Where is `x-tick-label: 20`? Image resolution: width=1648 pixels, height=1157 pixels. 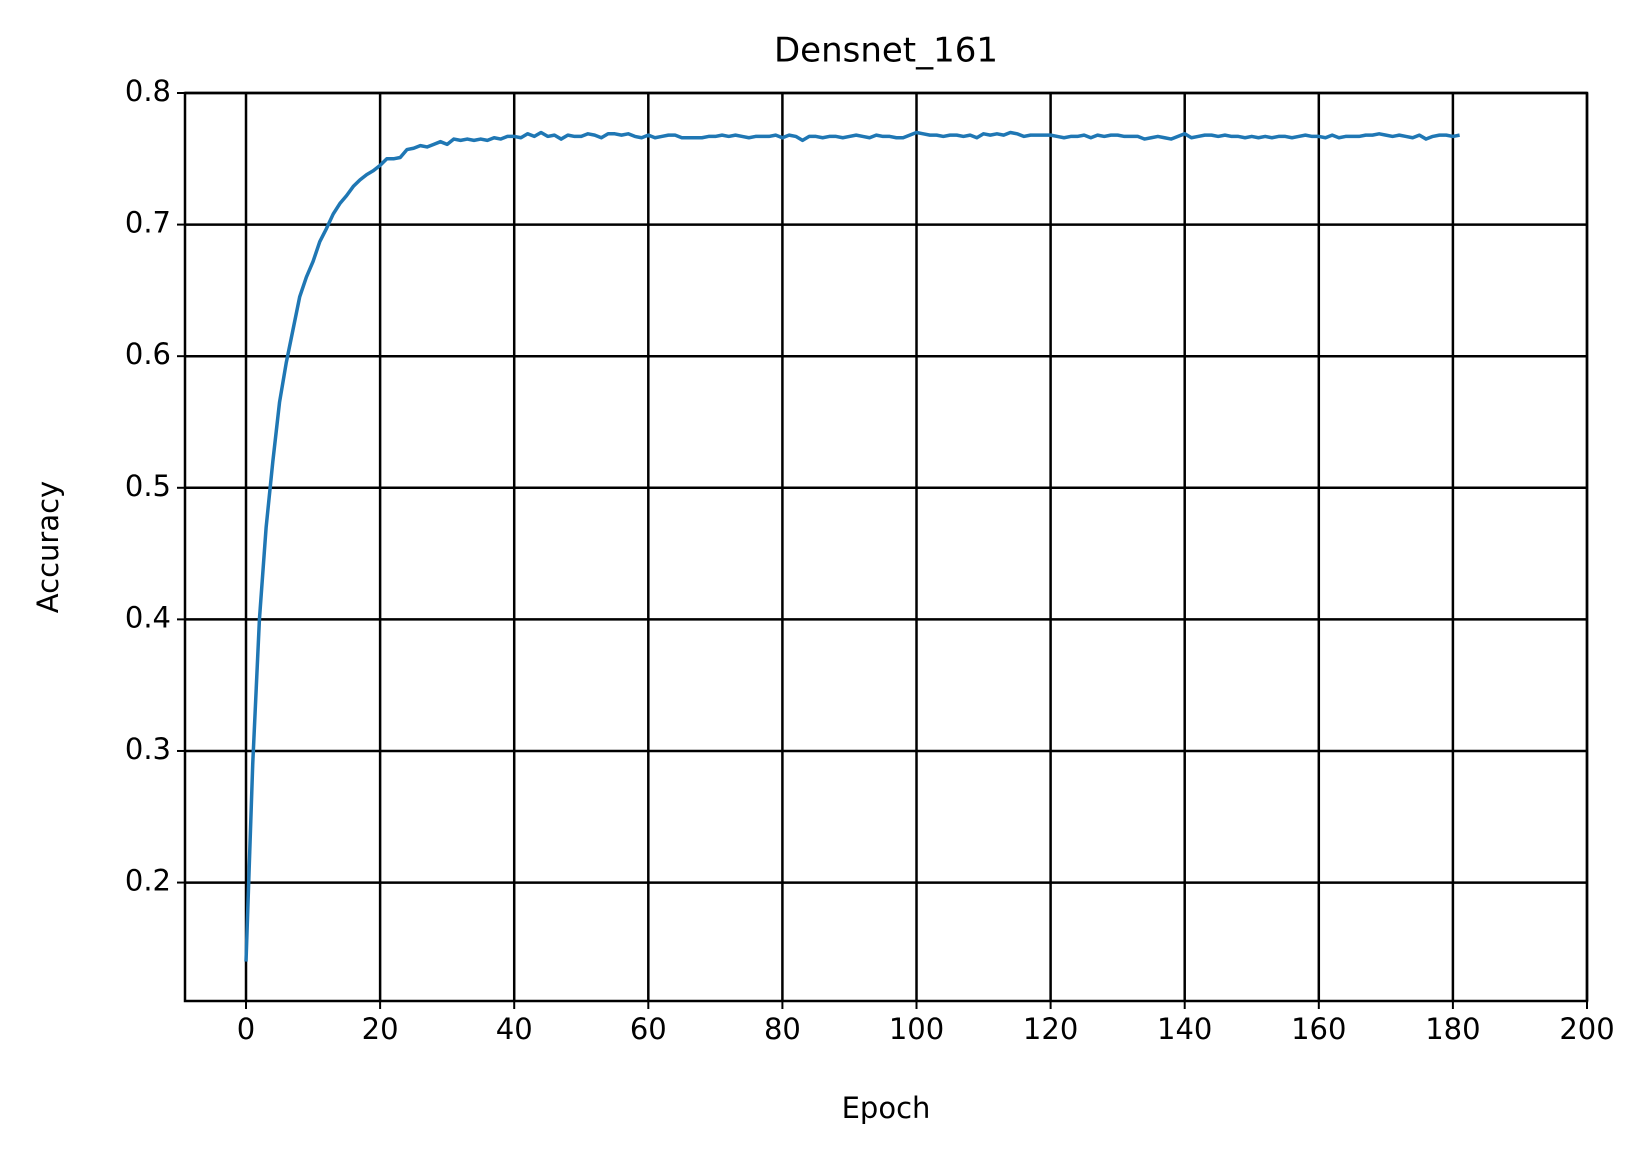 x-tick-label: 20 is located at coordinates (380, 1029).